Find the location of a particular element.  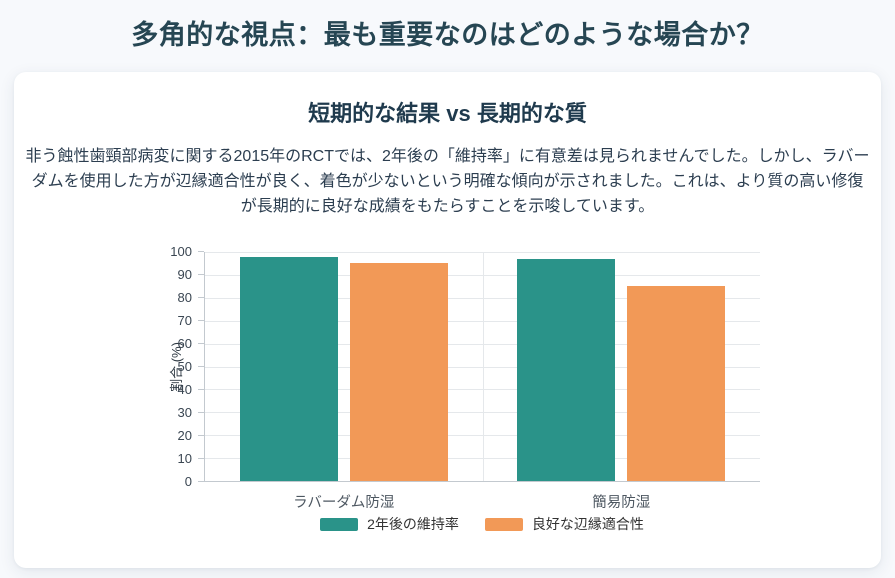

y-tick-label: 70 is located at coordinates (184, 320).